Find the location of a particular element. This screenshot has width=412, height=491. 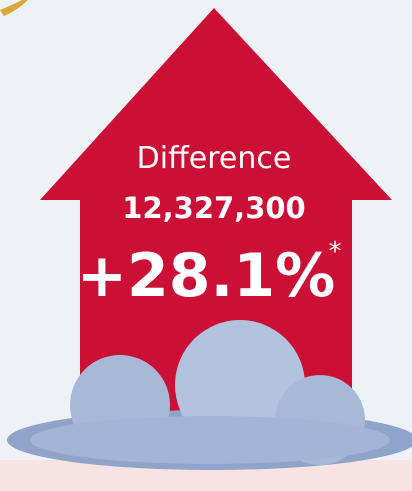

label: Difference is located at coordinates (214, 158).